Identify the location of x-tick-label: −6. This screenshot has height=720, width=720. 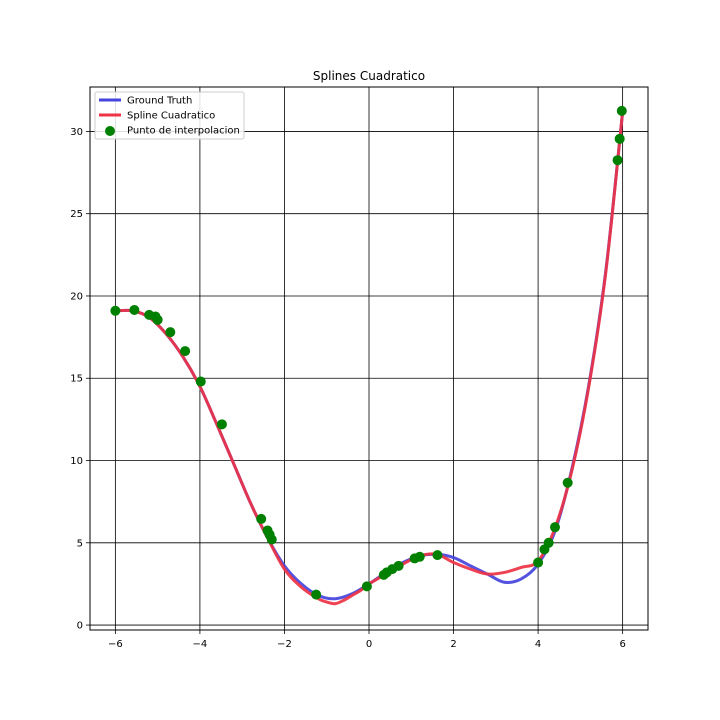
(115, 644).